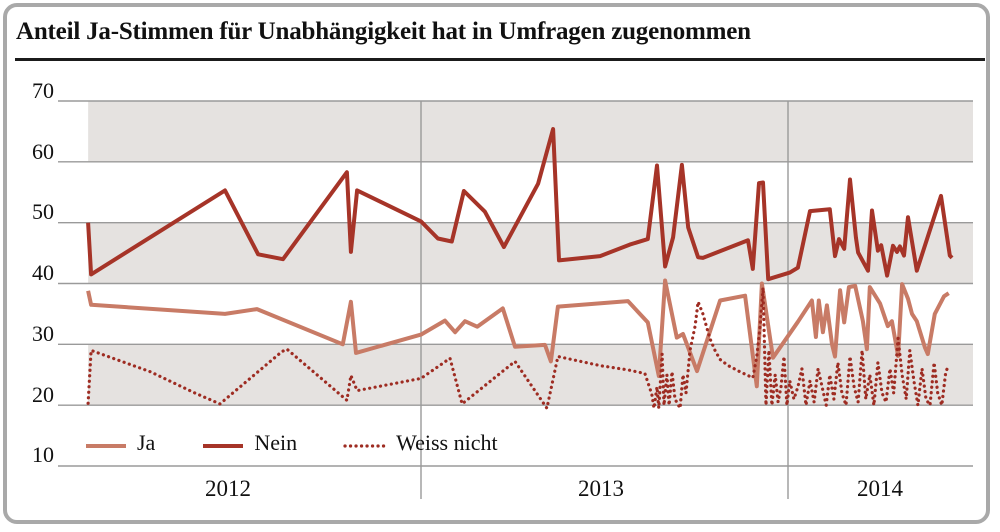 Image resolution: width=1000 pixels, height=532 pixels. I want to click on legend-item-ja: Ja, so click(119, 443).